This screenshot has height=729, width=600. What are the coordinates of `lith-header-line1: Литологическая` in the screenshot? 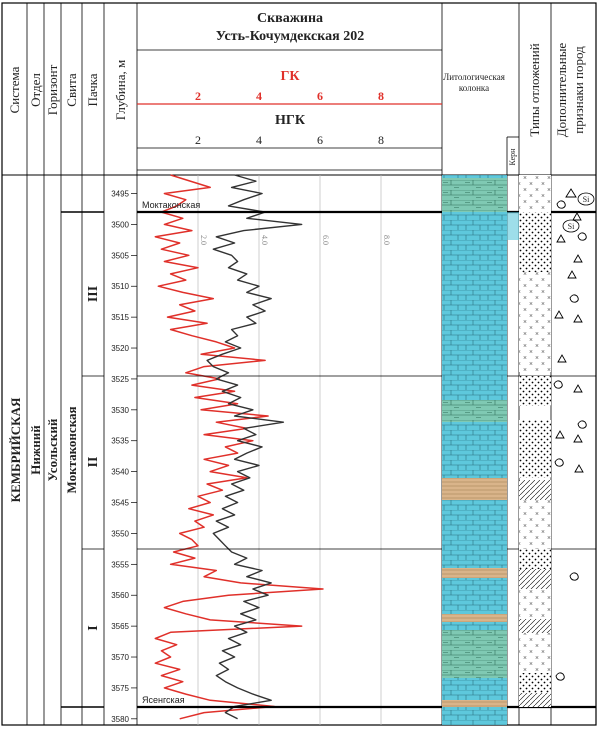 It's located at (474, 77).